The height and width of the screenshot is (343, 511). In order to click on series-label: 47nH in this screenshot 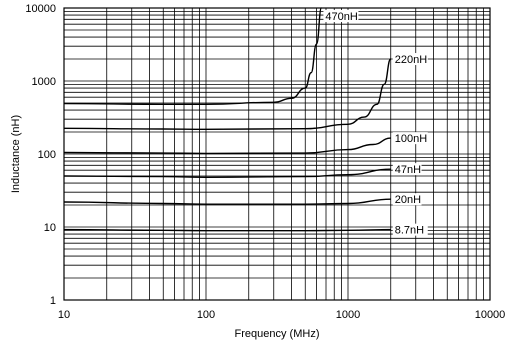, I will do `click(408, 170)`.